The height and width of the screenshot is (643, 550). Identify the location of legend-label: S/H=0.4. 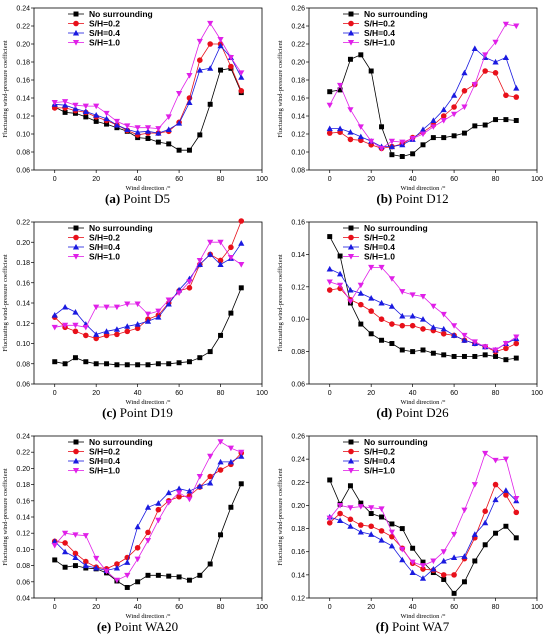
(379, 461).